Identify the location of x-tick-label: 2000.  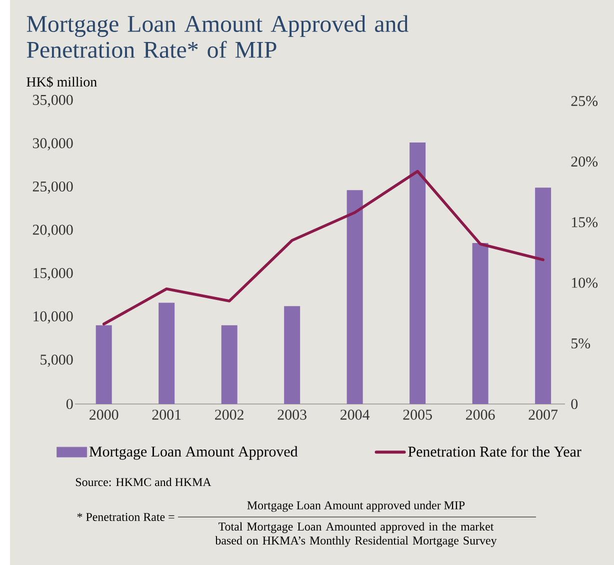
(104, 415).